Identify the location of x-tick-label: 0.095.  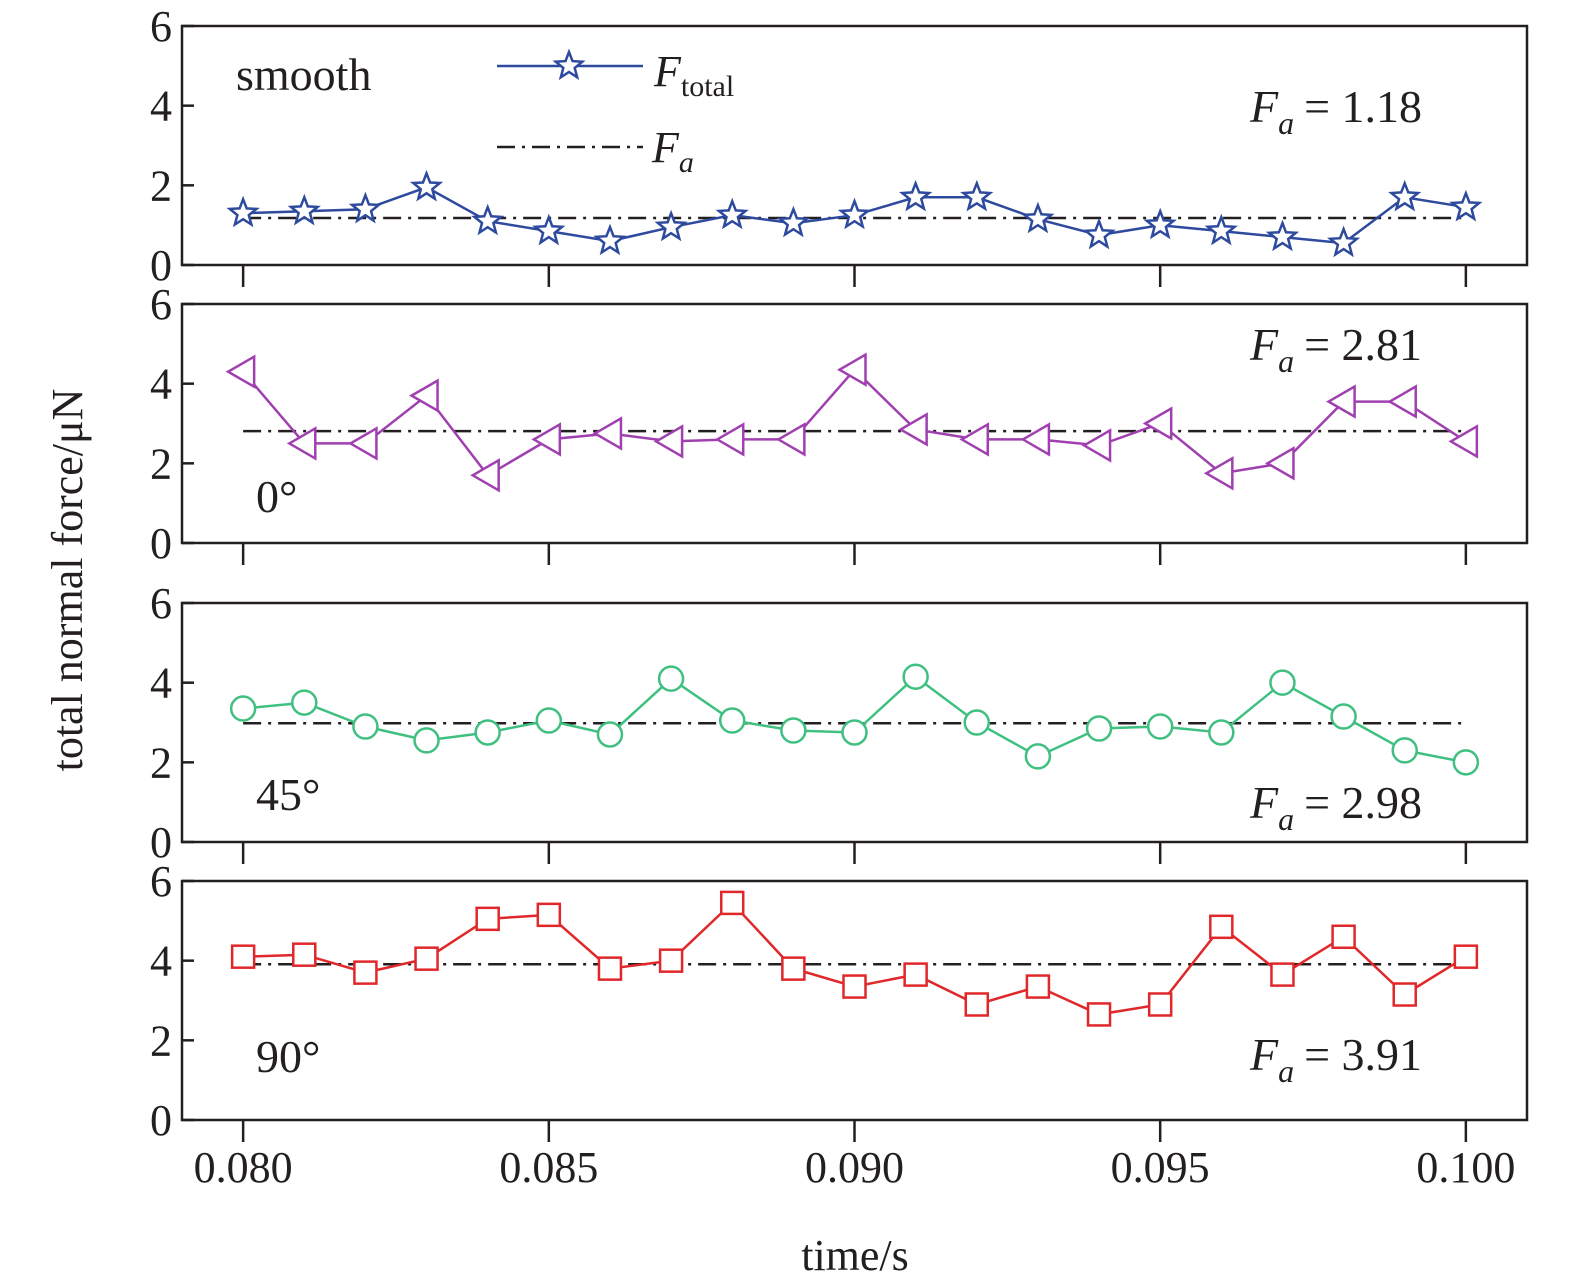
(1160, 1167).